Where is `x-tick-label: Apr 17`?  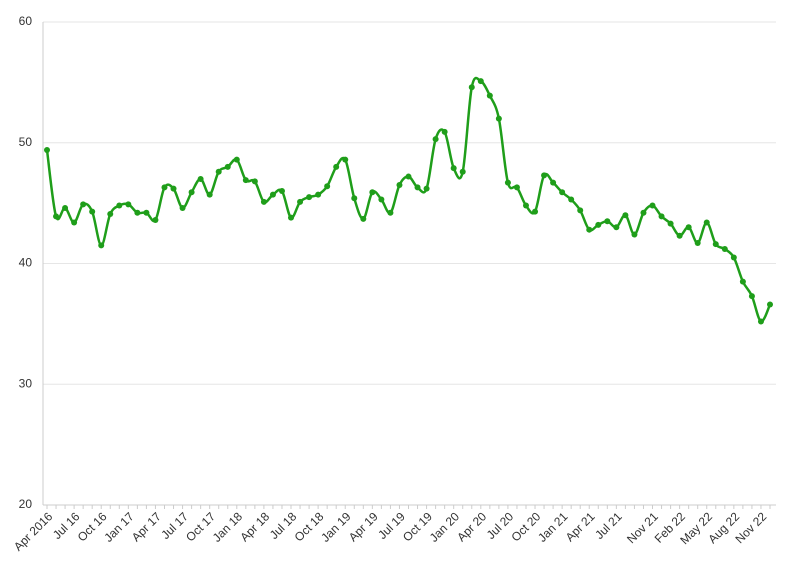 x-tick-label: Apr 17 is located at coordinates (146, 526).